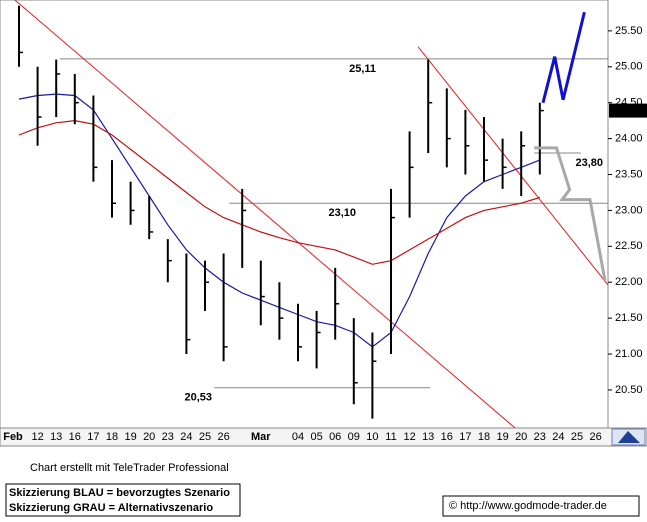 The width and height of the screenshot is (647, 522). I want to click on x-tick-label: 05, so click(316, 437).